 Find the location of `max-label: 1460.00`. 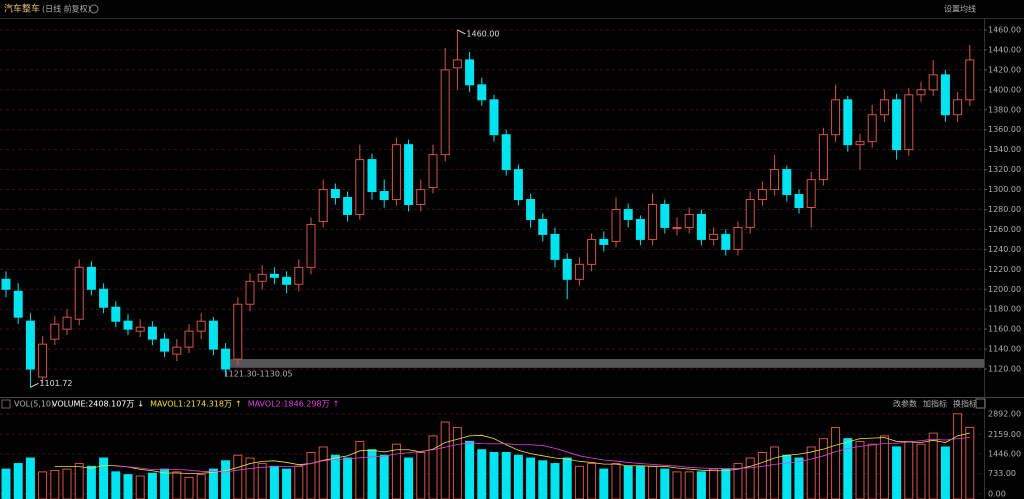

max-label: 1460.00 is located at coordinates (482, 33).